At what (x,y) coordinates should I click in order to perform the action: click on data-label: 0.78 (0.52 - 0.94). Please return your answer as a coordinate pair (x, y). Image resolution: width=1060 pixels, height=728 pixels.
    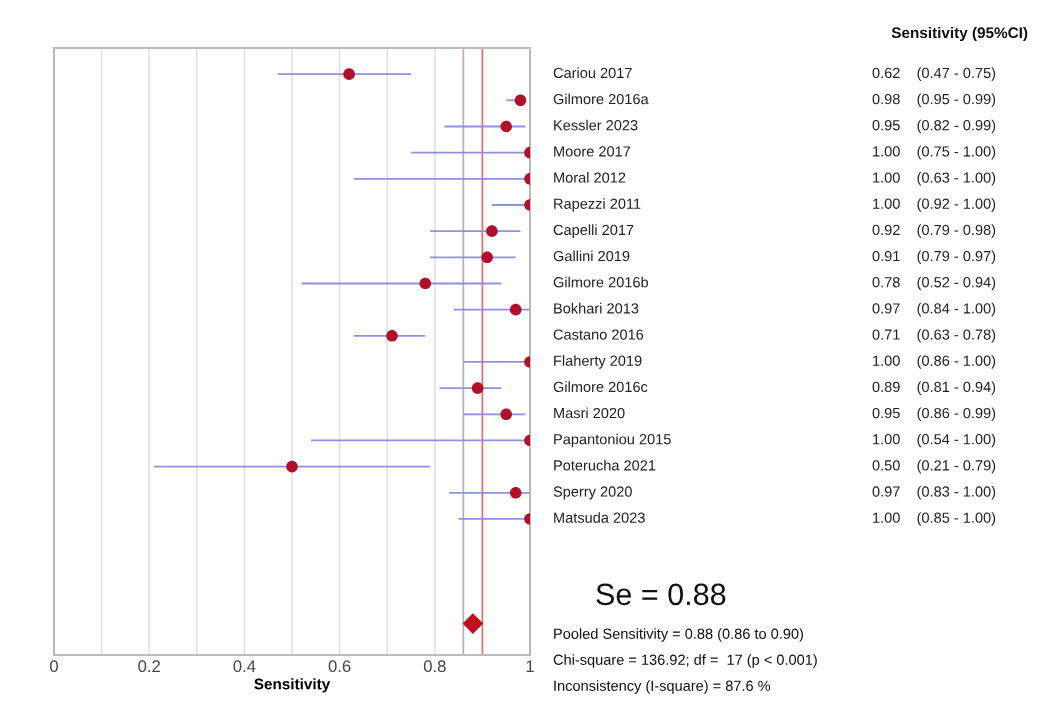
    Looking at the image, I should click on (934, 283).